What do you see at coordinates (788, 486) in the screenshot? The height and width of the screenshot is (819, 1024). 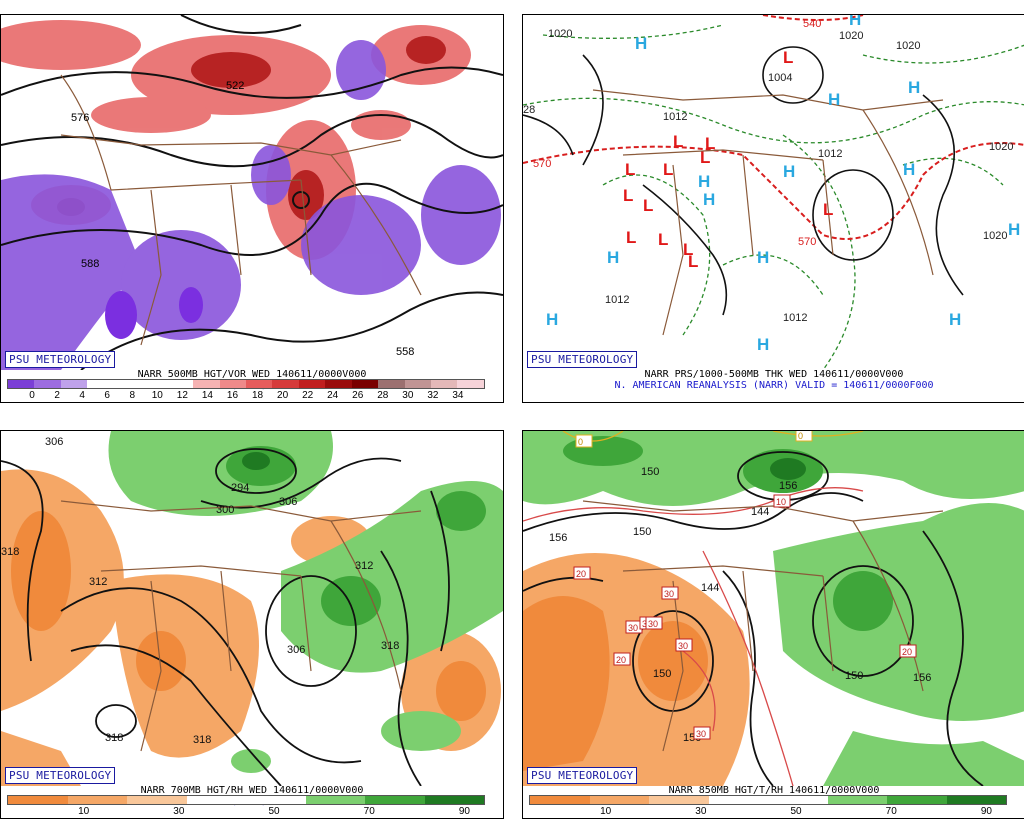 I see `contour-label: 156` at bounding box center [788, 486].